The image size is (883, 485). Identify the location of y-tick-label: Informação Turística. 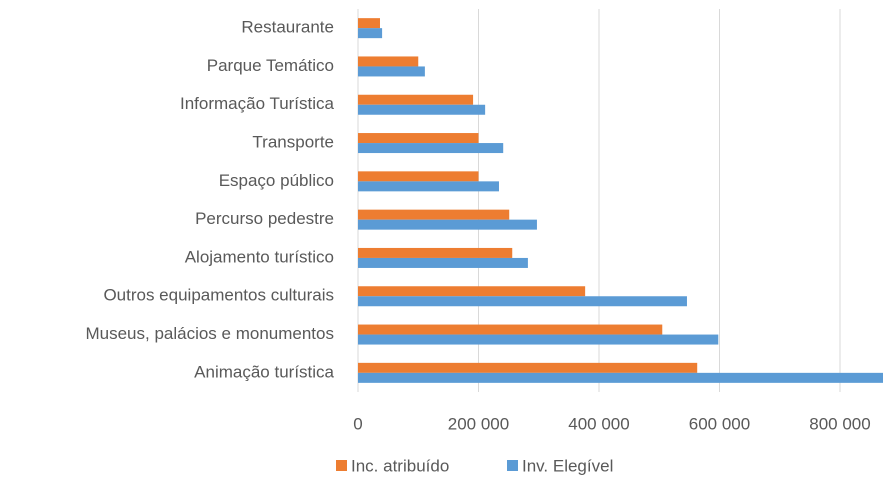
(257, 103).